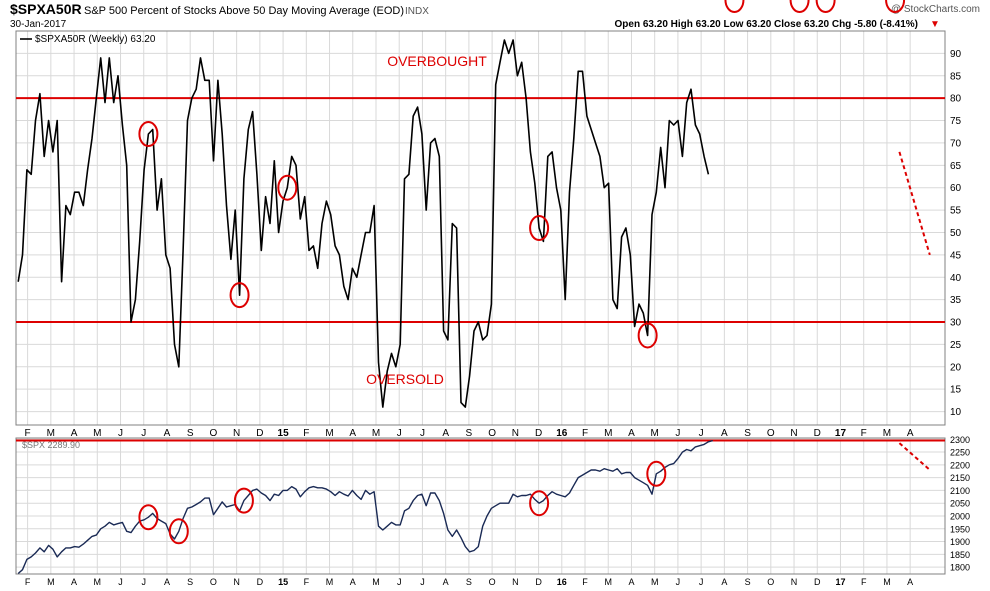 This screenshot has width=990, height=591. What do you see at coordinates (956, 54) in the screenshot?
I see `u-ytick-label: 90` at bounding box center [956, 54].